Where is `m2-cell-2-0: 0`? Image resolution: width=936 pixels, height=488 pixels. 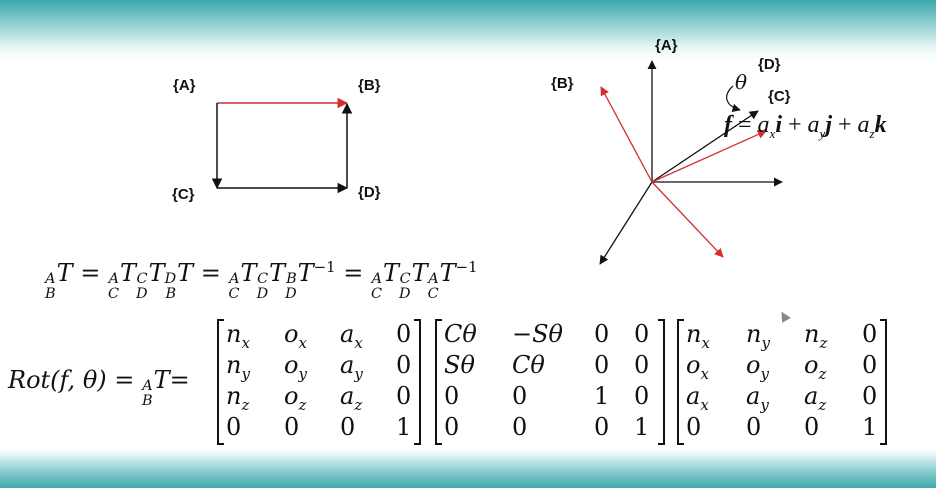
m2-cell-2-0: 0 is located at coordinates (452, 396).